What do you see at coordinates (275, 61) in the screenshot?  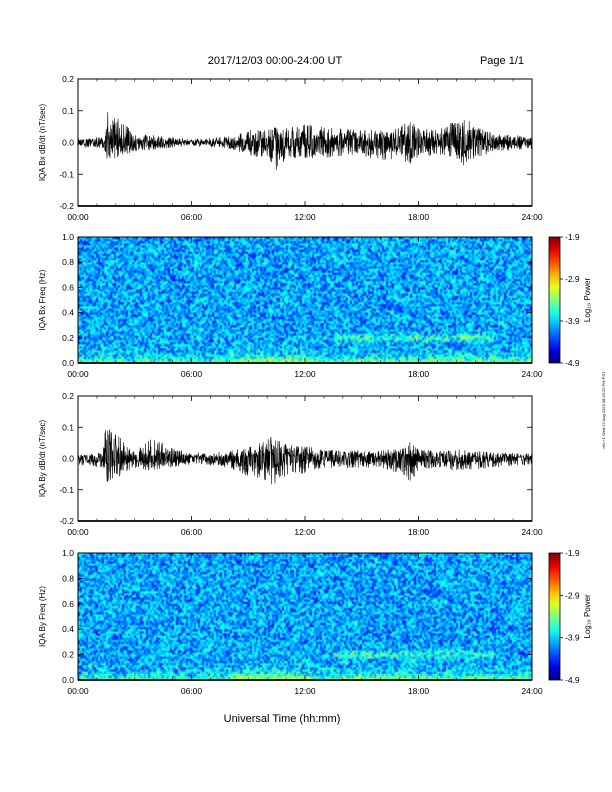 I see `date-range-title: 2017/12/03 00:00-24:00 UT` at bounding box center [275, 61].